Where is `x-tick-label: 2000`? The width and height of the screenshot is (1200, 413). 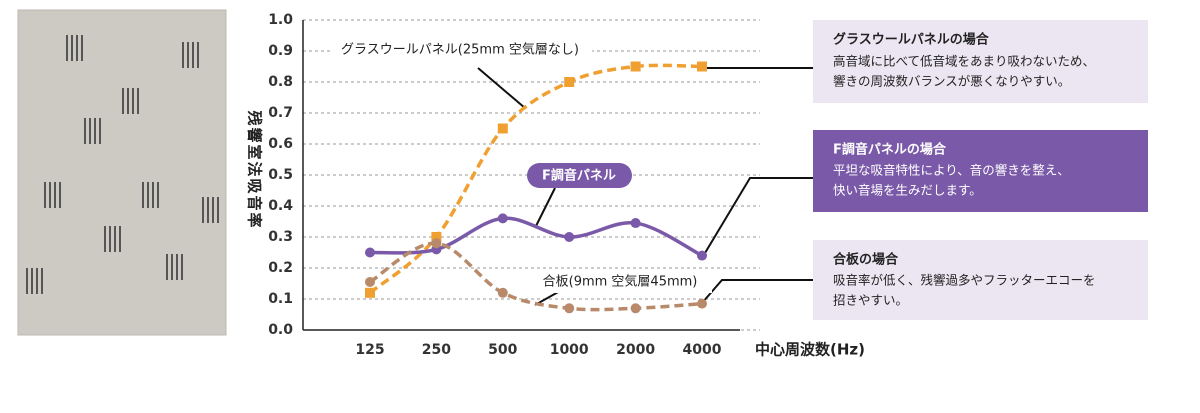
x-tick-label: 2000 is located at coordinates (635, 350).